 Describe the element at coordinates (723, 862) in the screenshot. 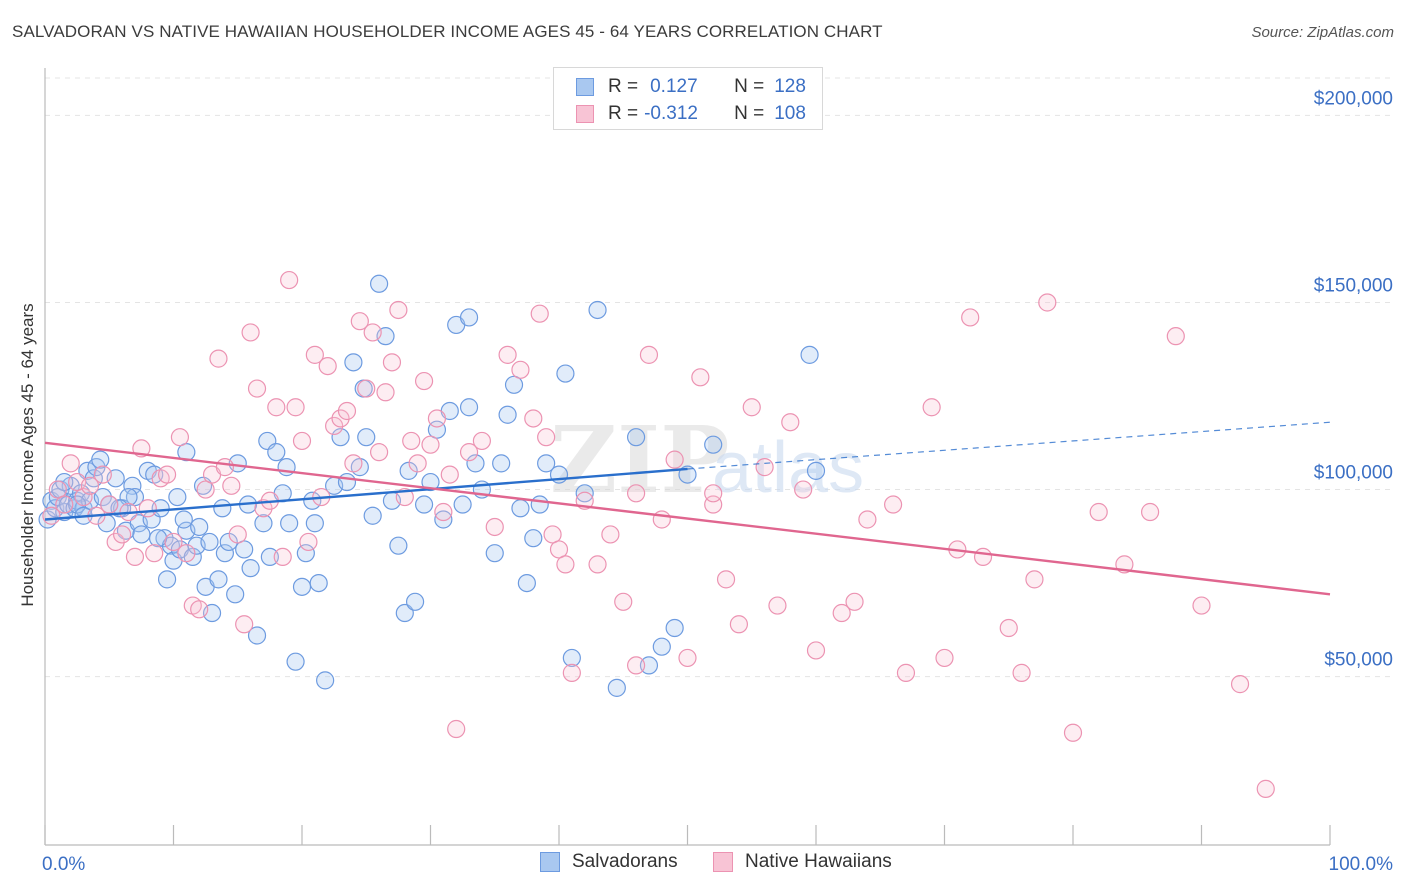

I see `native-hawaiians-swatch` at that location.